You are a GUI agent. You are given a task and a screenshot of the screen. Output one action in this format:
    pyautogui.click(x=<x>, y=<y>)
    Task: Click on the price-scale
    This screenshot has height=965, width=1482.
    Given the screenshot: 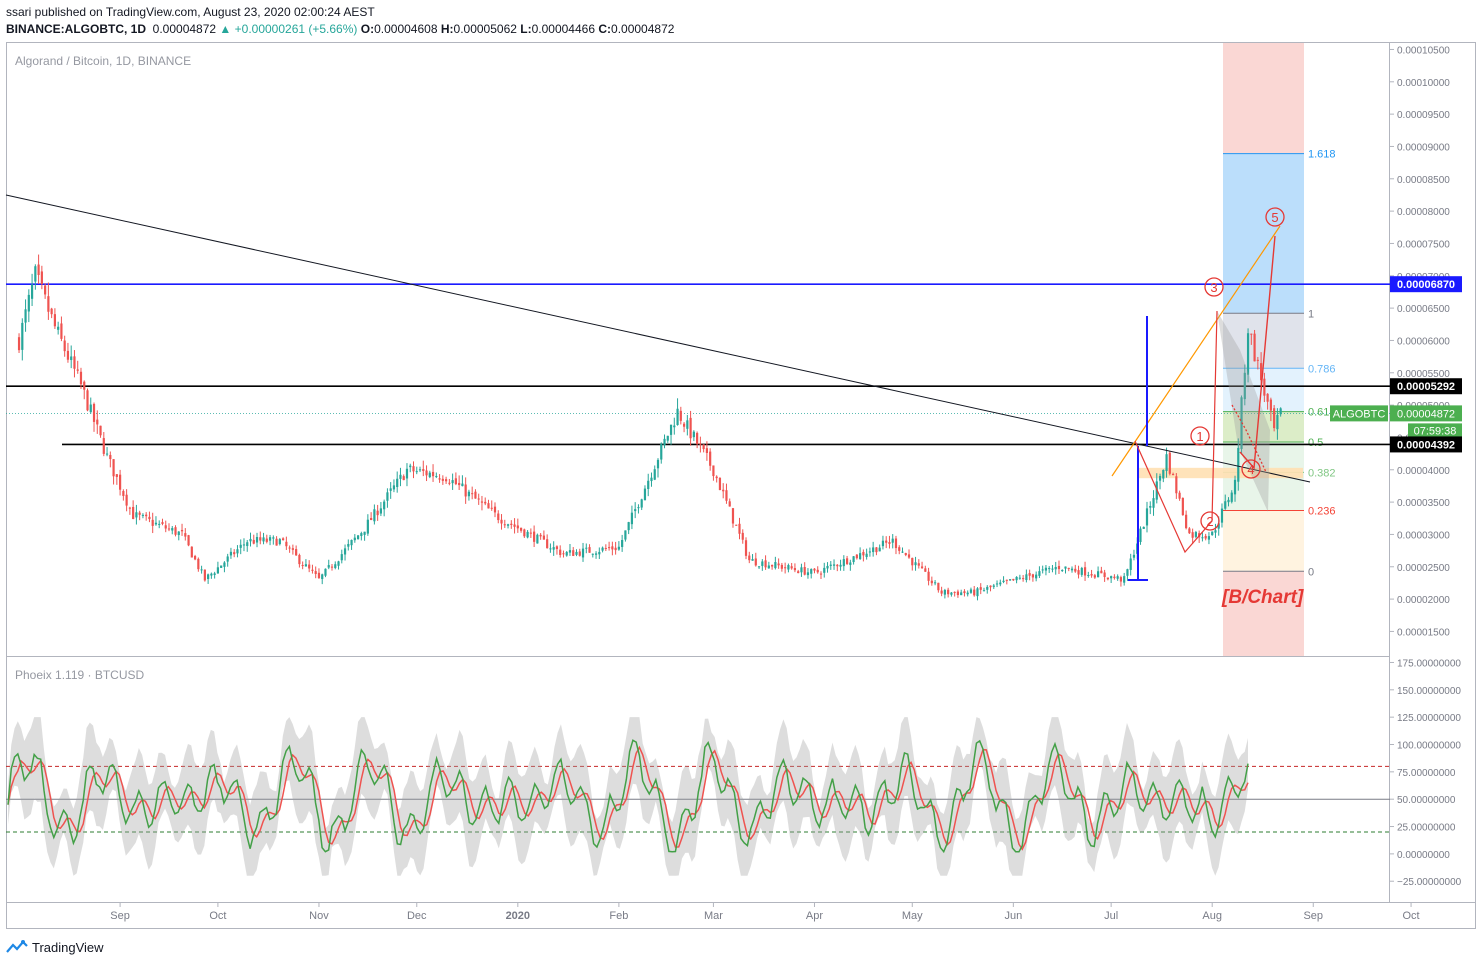 What is the action you would take?
    pyautogui.click(x=1432, y=472)
    